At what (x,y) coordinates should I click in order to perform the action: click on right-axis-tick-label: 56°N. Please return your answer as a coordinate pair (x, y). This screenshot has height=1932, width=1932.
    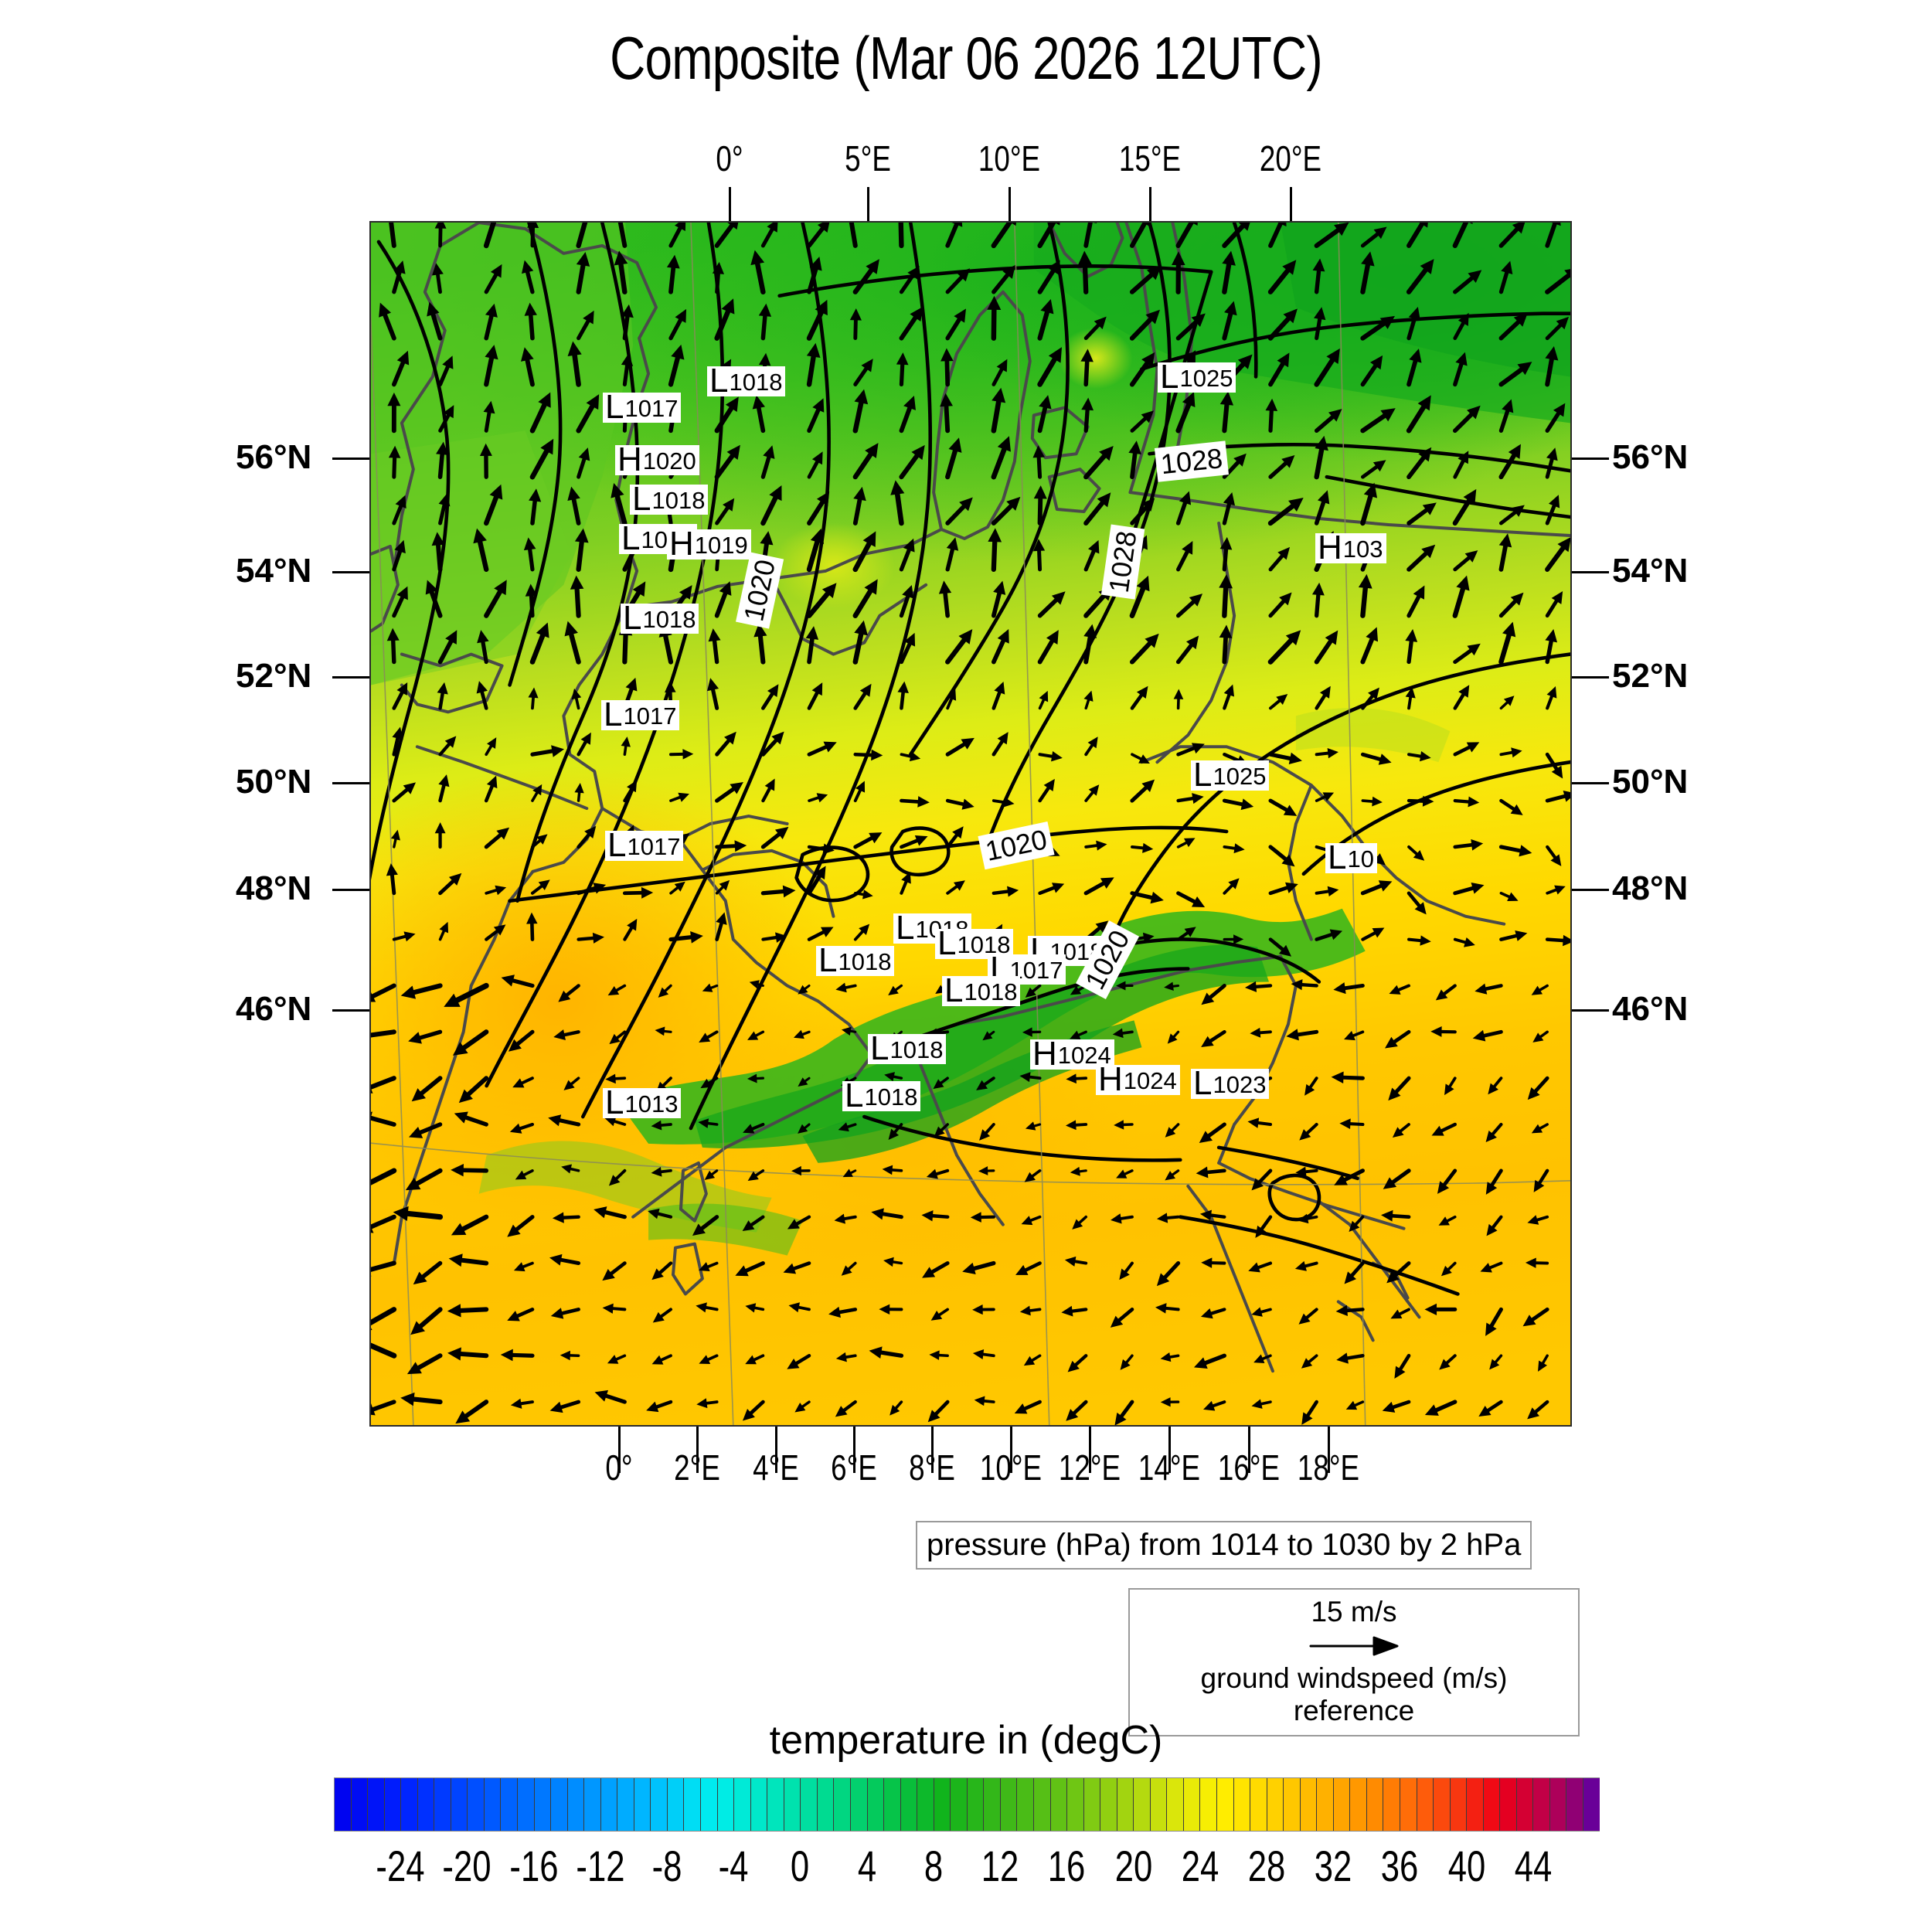
    Looking at the image, I should click on (1651, 457).